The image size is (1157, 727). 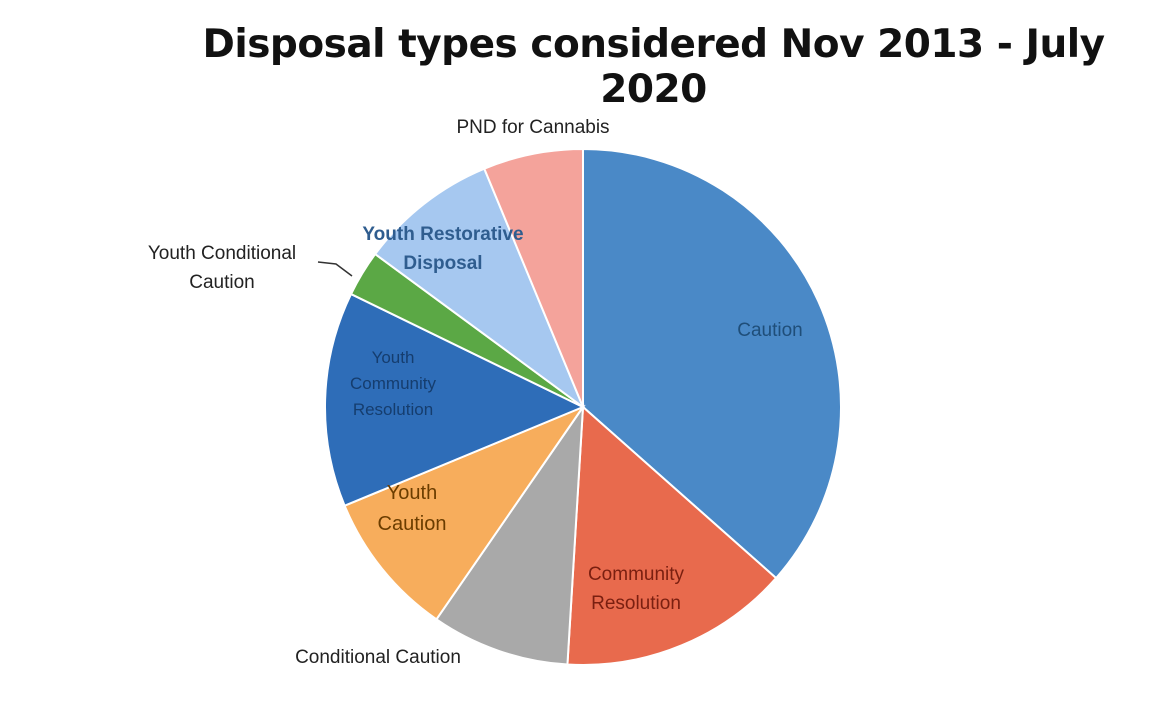 What do you see at coordinates (712, 363) in the screenshot?
I see `pie-slice-caution` at bounding box center [712, 363].